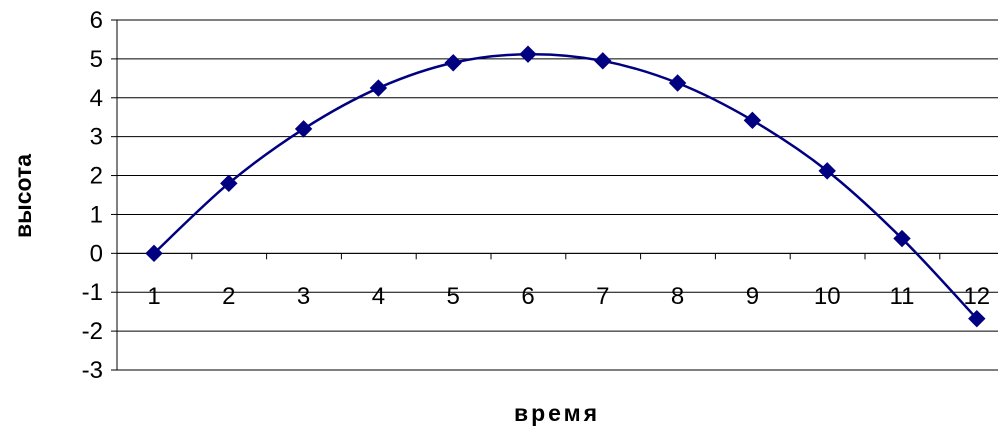 This screenshot has height=434, width=999. Describe the element at coordinates (527, 296) in the screenshot. I see `x-tick-label: 6` at that location.